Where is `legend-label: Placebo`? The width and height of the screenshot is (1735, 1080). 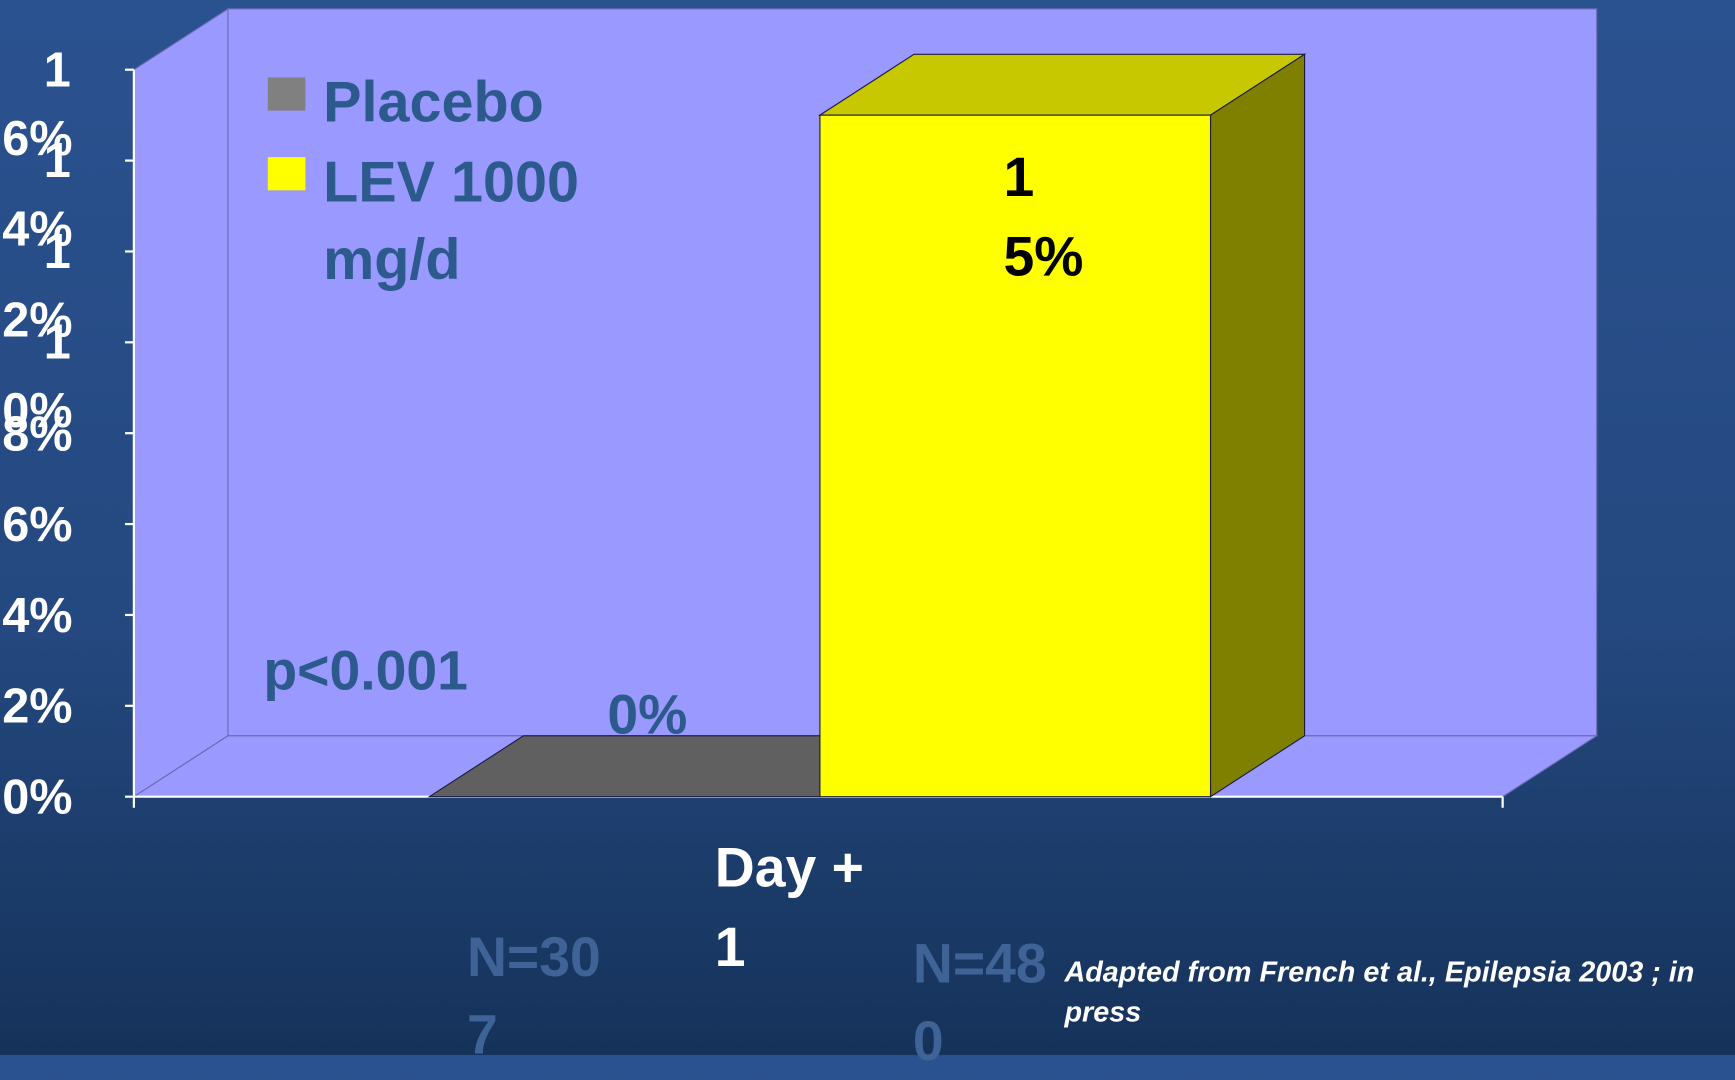 legend-label: Placebo is located at coordinates (433, 102).